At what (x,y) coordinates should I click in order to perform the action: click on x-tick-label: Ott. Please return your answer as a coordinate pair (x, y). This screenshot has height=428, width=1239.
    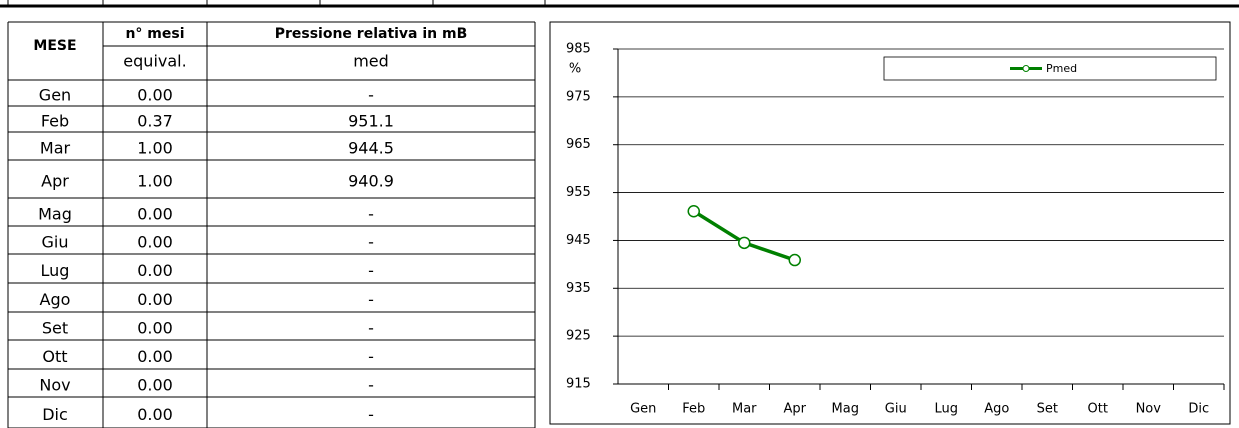
    Looking at the image, I should click on (1098, 409).